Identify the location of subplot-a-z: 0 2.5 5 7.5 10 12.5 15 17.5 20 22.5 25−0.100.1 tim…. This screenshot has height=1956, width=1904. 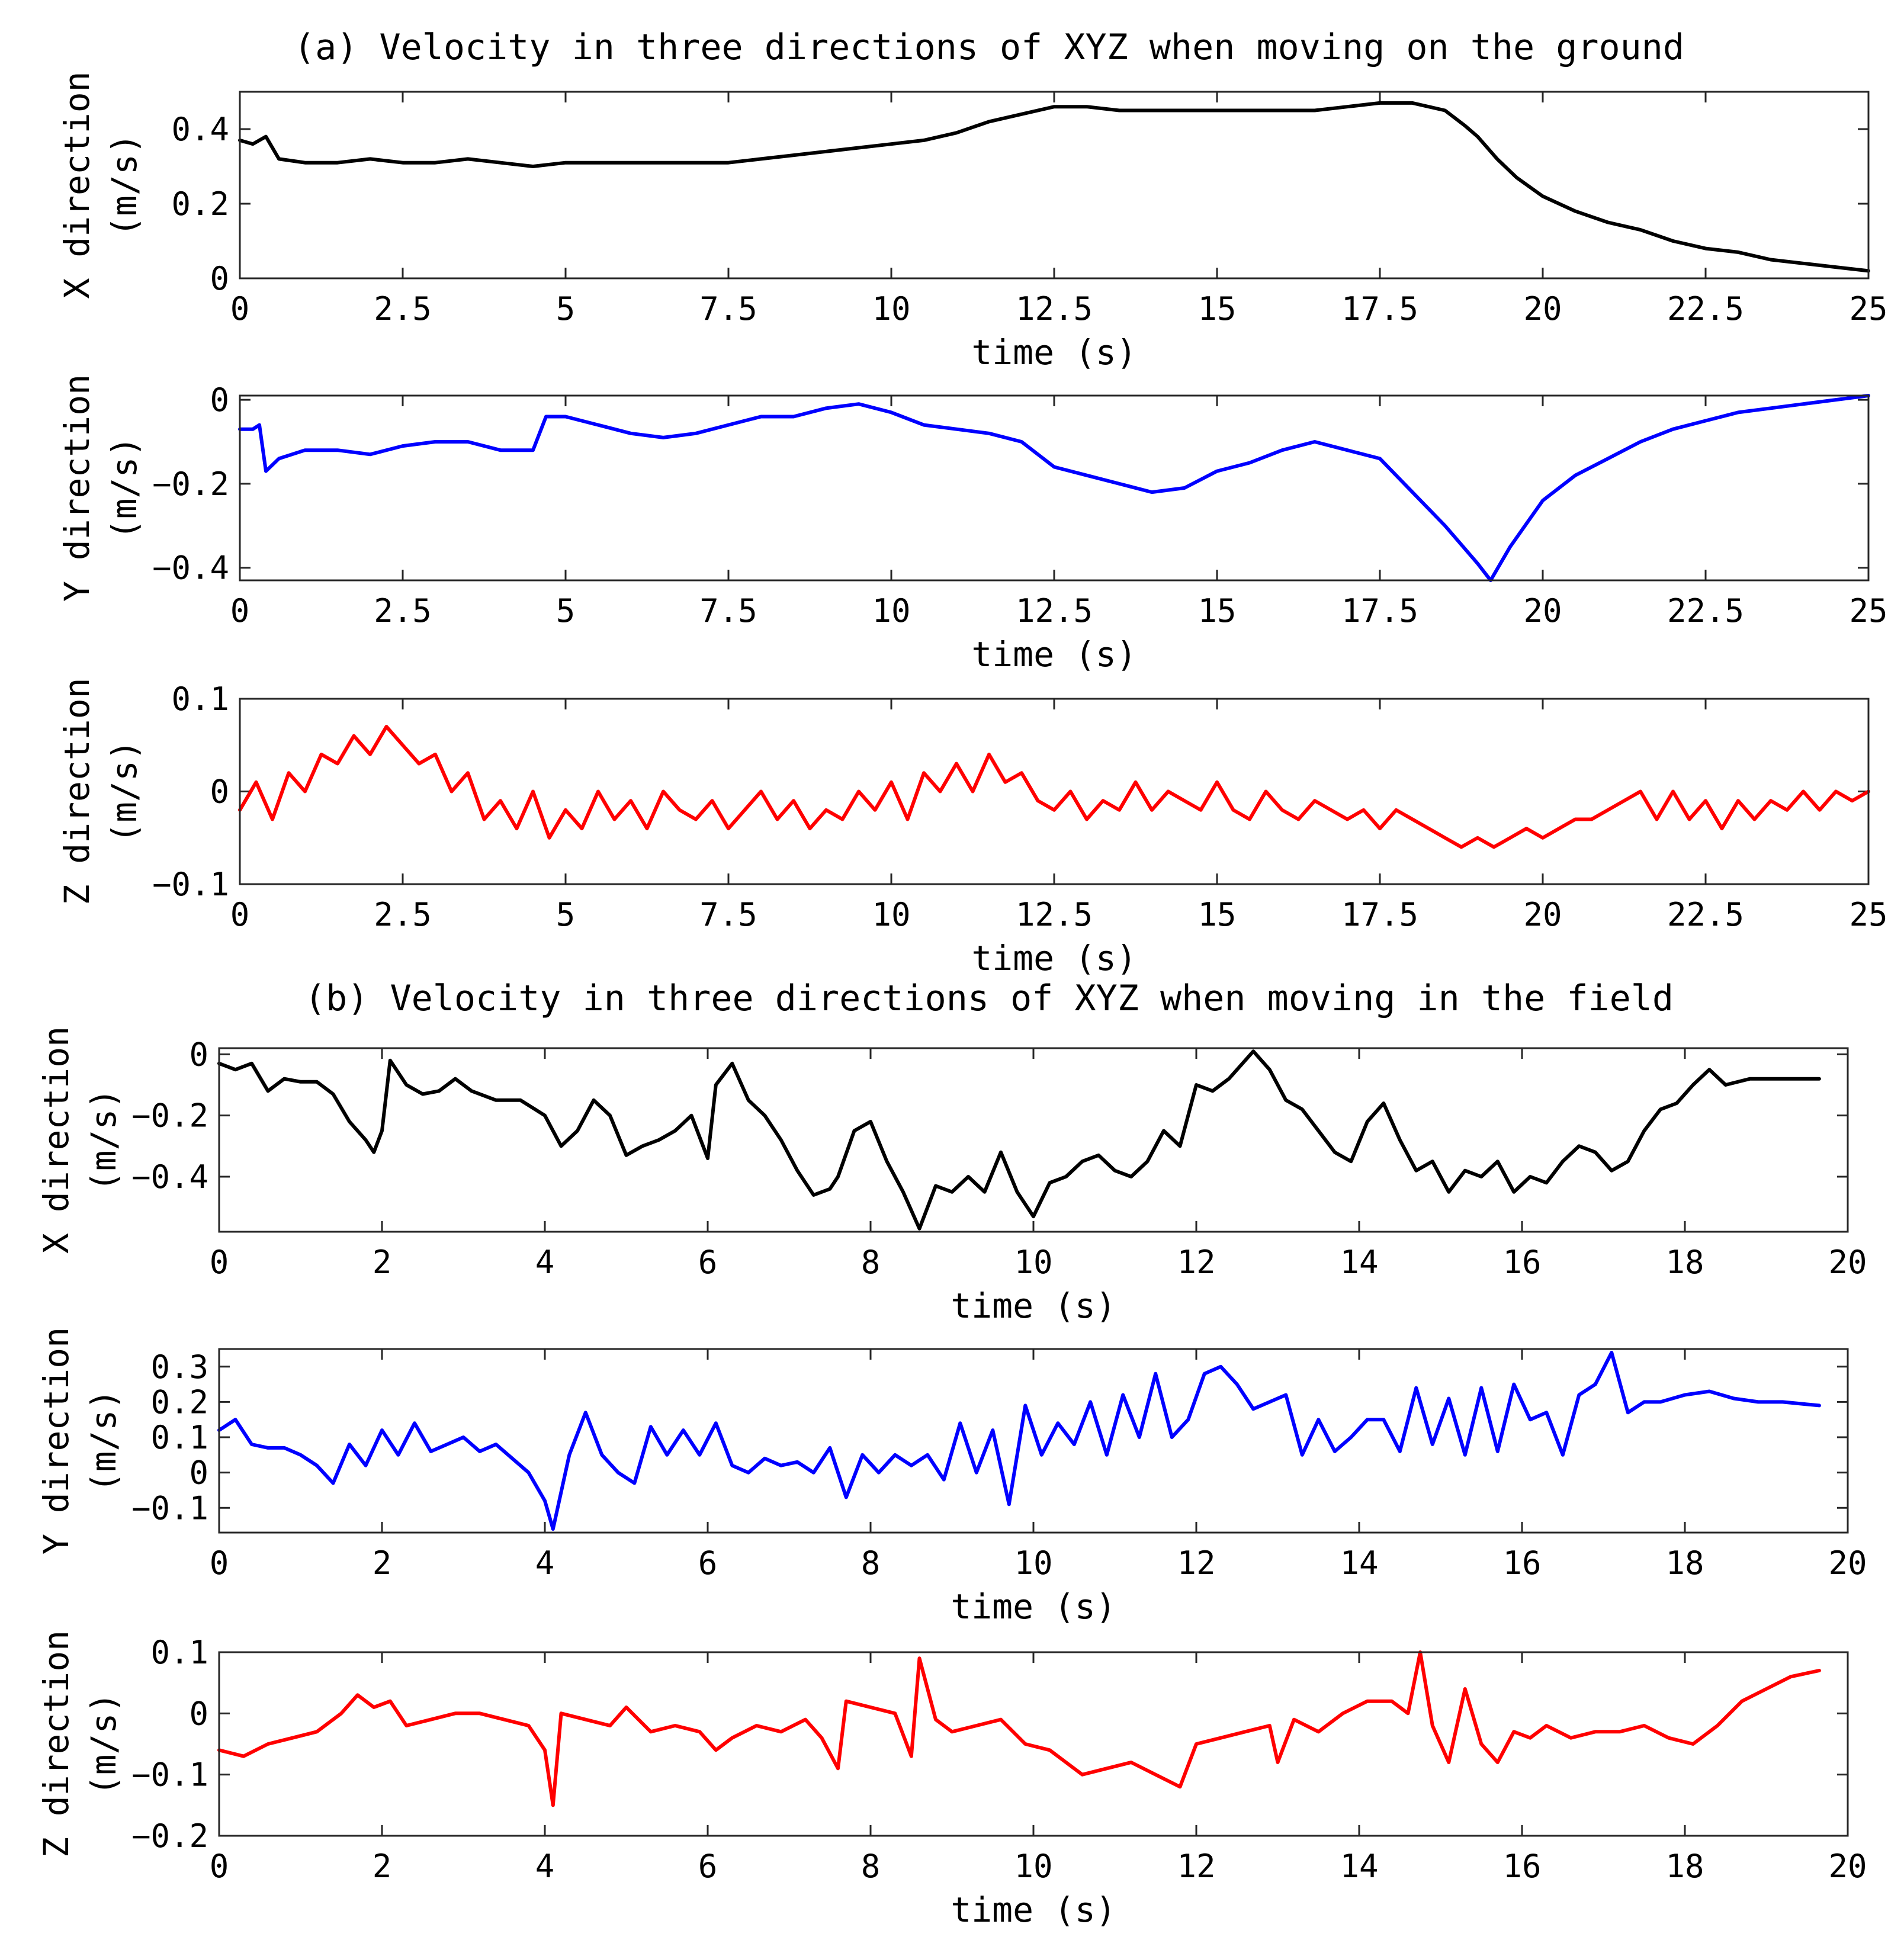
(972, 827).